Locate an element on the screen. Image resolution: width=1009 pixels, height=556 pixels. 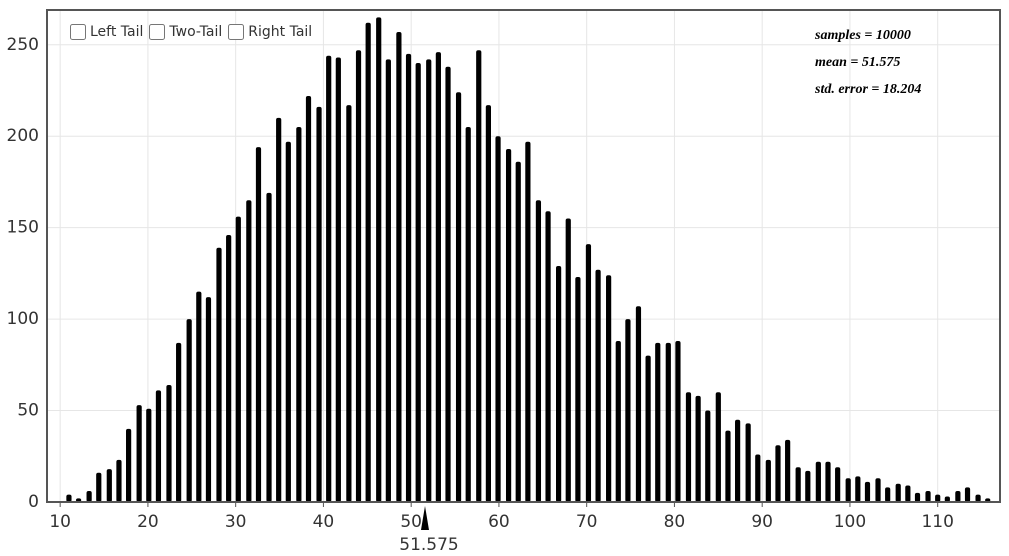
tail-controls: Left Tail Two-Tail Right Tail is located at coordinates (191, 32).